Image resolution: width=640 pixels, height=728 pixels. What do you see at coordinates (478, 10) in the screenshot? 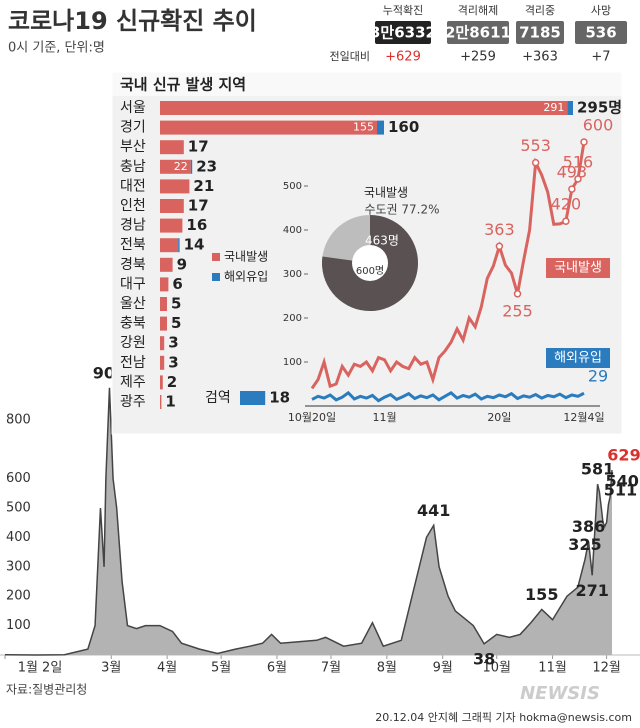
I see `stat-label: 격리해제` at bounding box center [478, 10].